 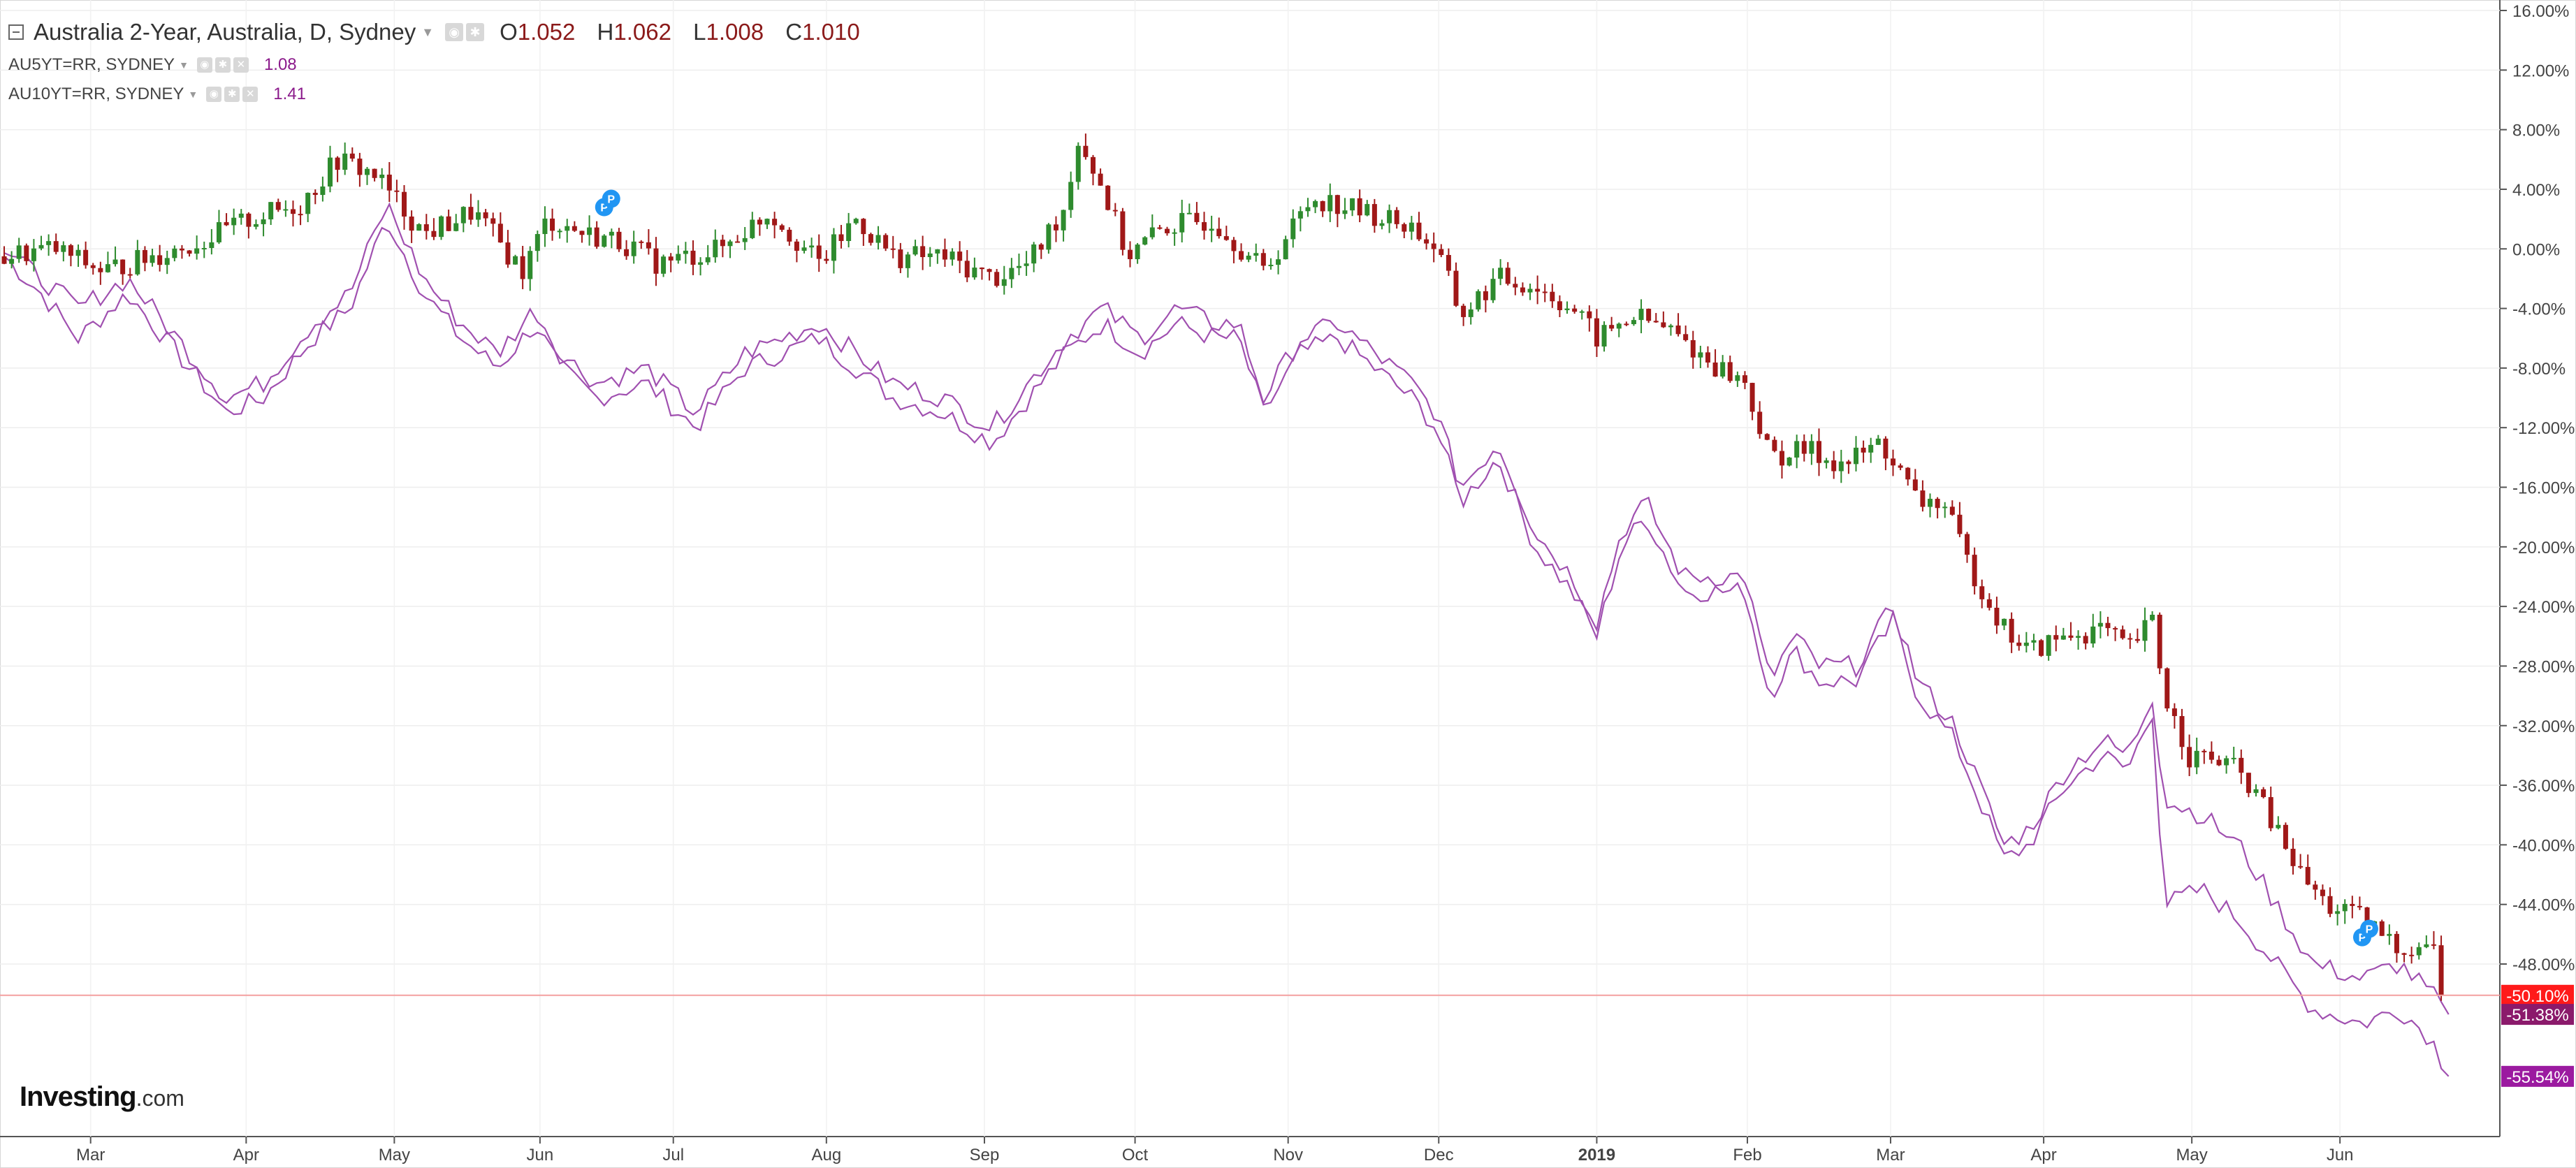 What do you see at coordinates (2539, 369) in the screenshot?
I see `y-tick-label: -8.00%` at bounding box center [2539, 369].